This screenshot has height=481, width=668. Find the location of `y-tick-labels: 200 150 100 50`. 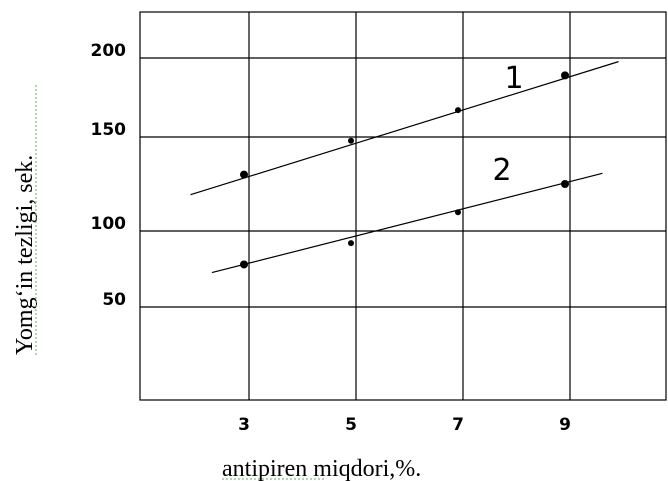

y-tick-labels: 200 150 100 50 is located at coordinates (109, 175).